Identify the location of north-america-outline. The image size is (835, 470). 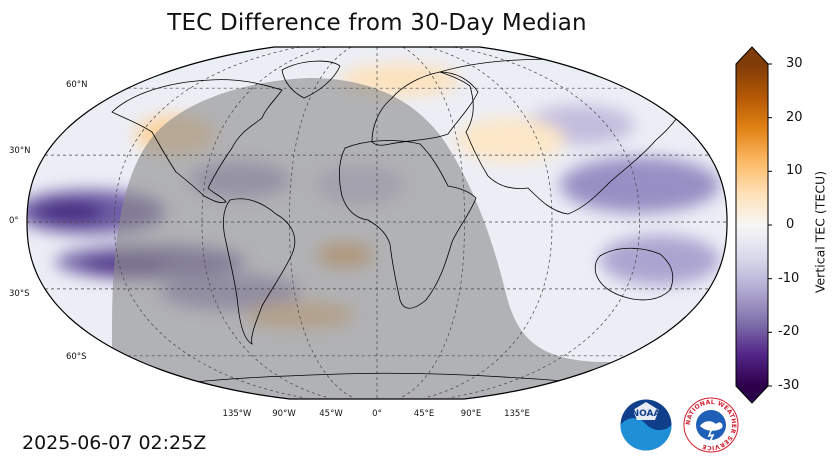
(197, 141).